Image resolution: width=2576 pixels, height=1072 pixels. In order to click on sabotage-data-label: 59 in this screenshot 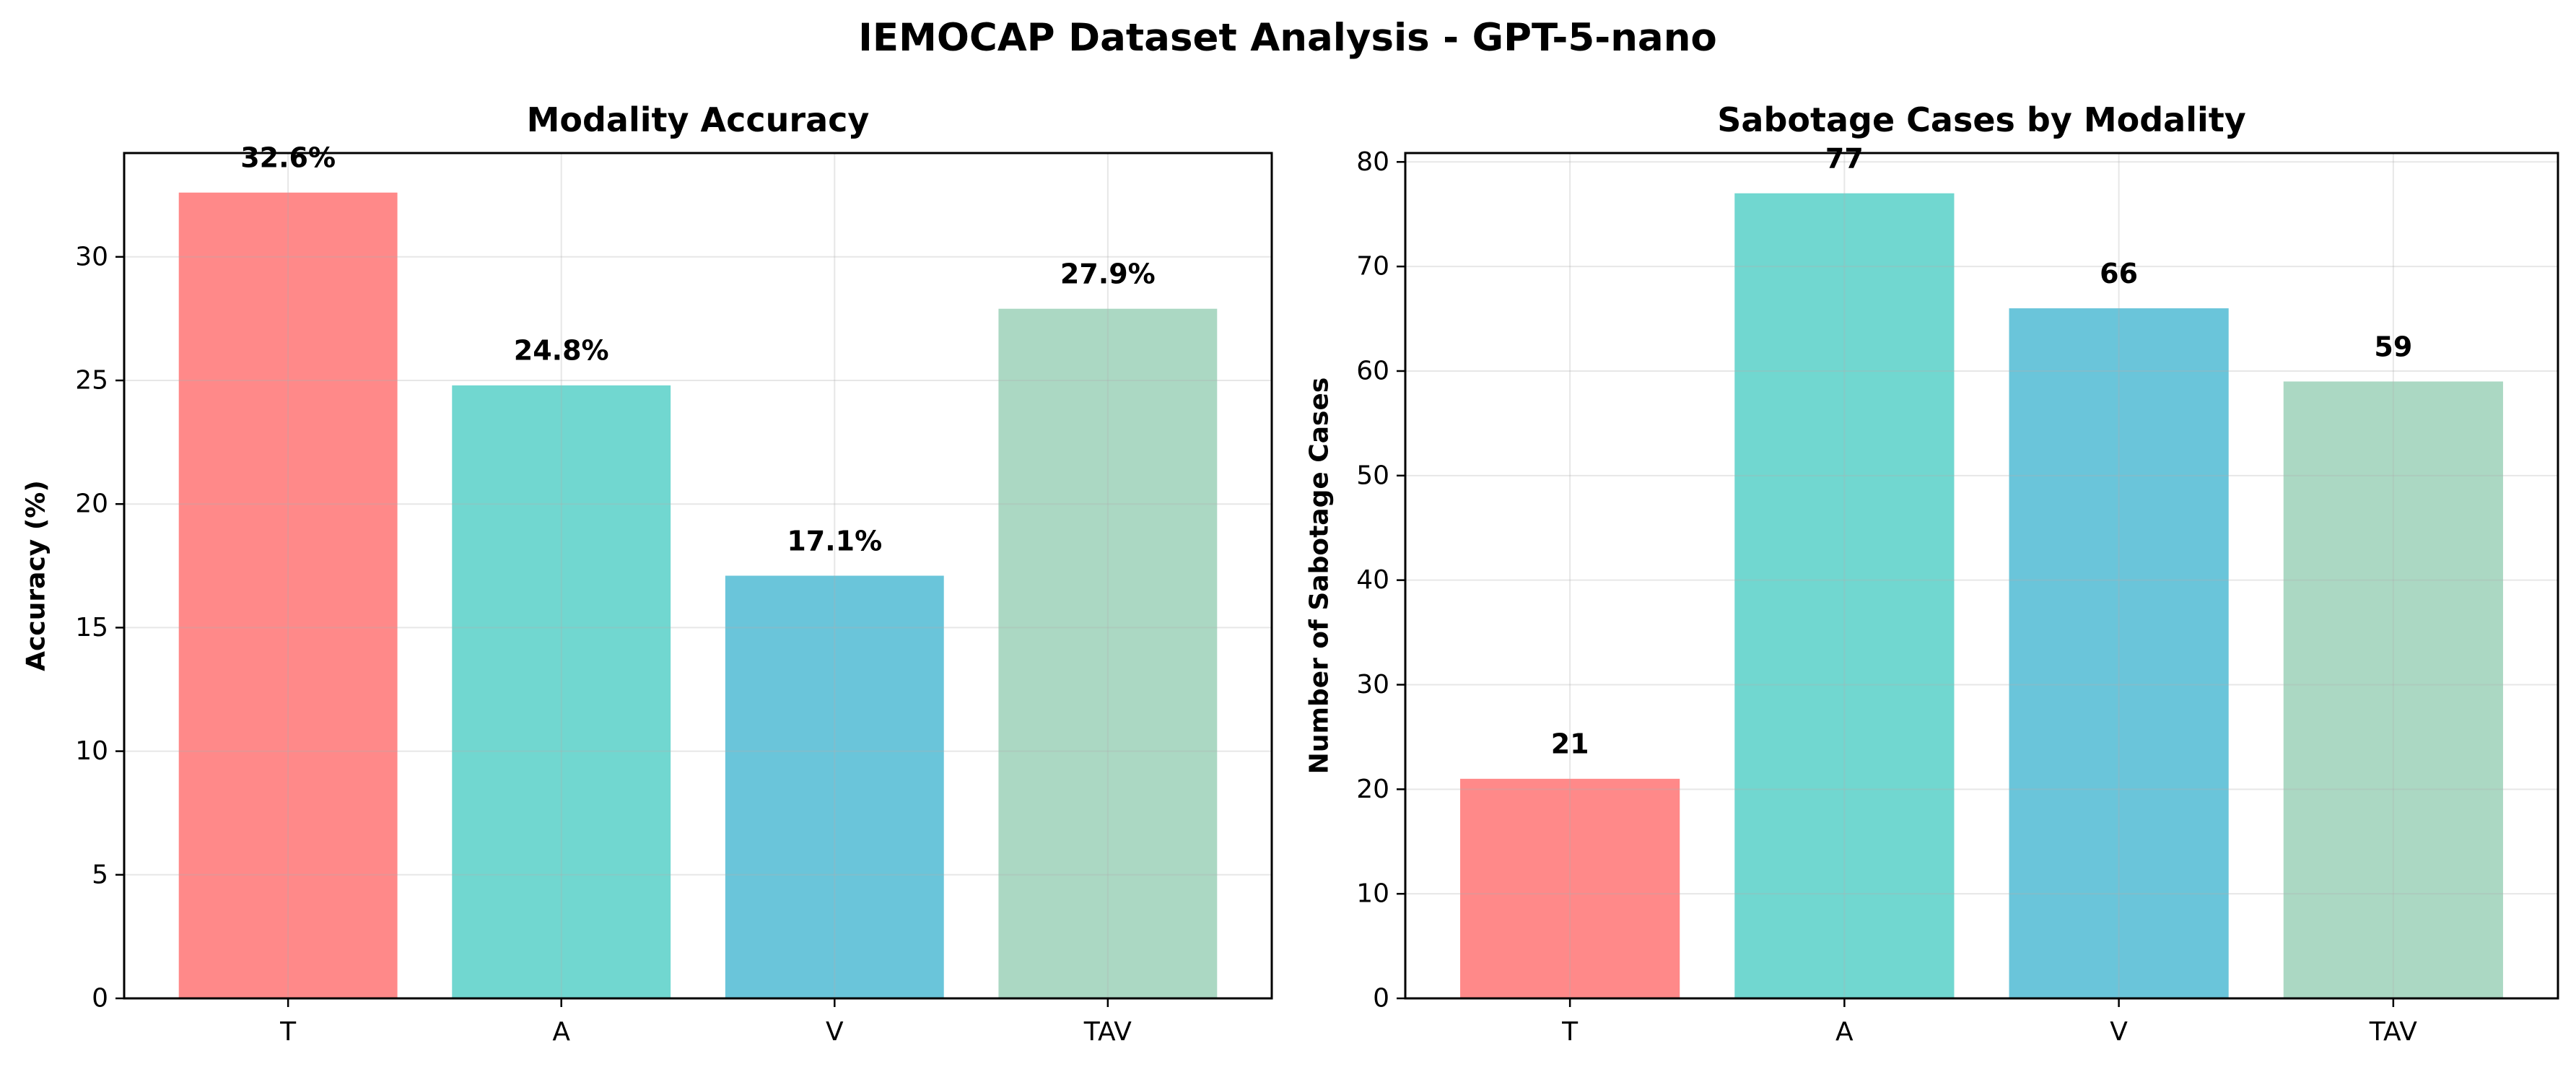, I will do `click(2393, 346)`.